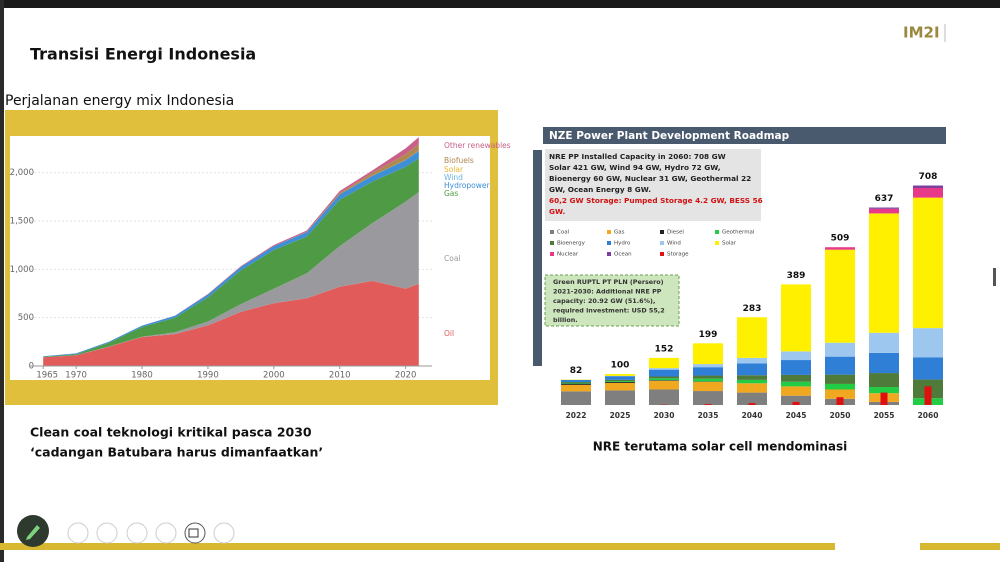  Describe the element at coordinates (622, 244) in the screenshot. I see `legend-label: Hydro` at that location.